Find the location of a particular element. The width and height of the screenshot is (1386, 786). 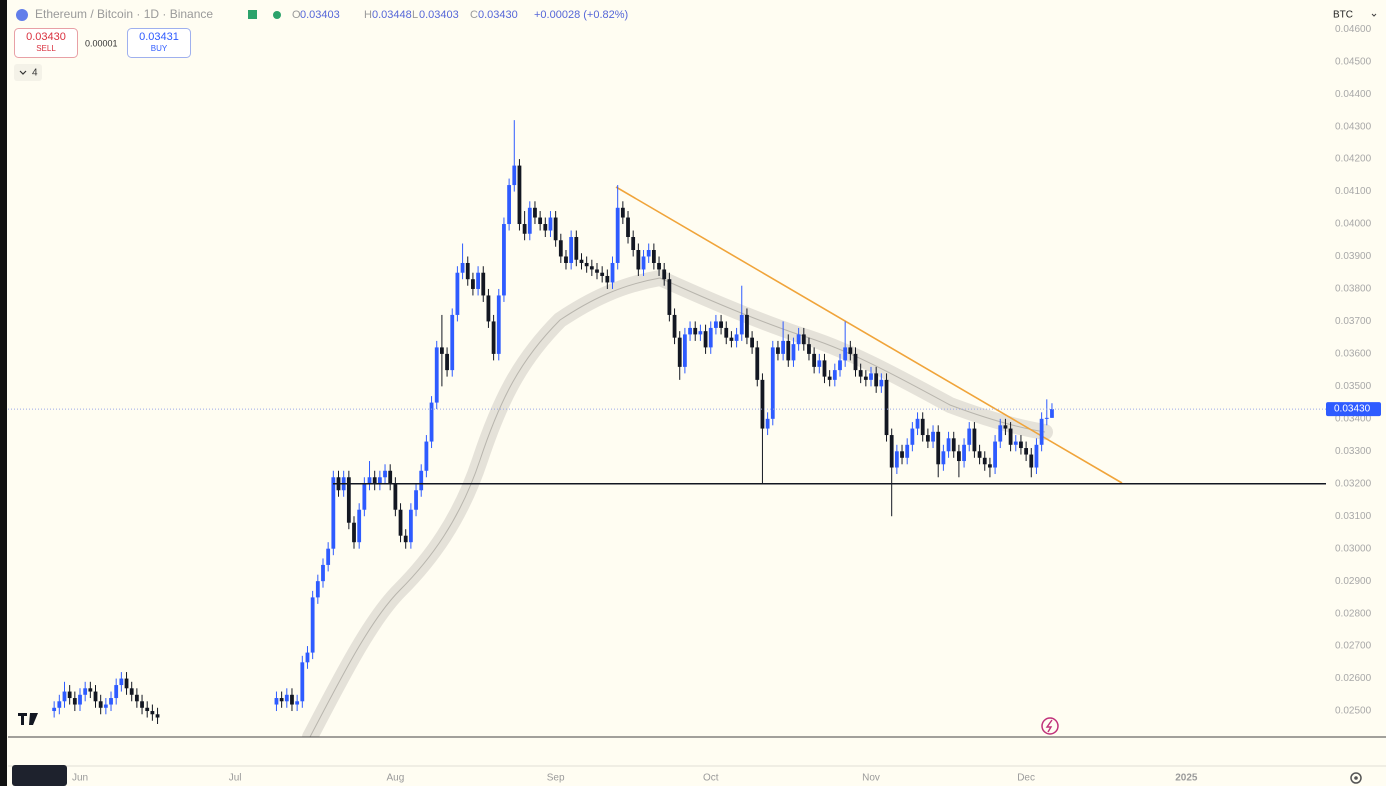

currency-dropdown: BTC is located at coordinates (1354, 15).